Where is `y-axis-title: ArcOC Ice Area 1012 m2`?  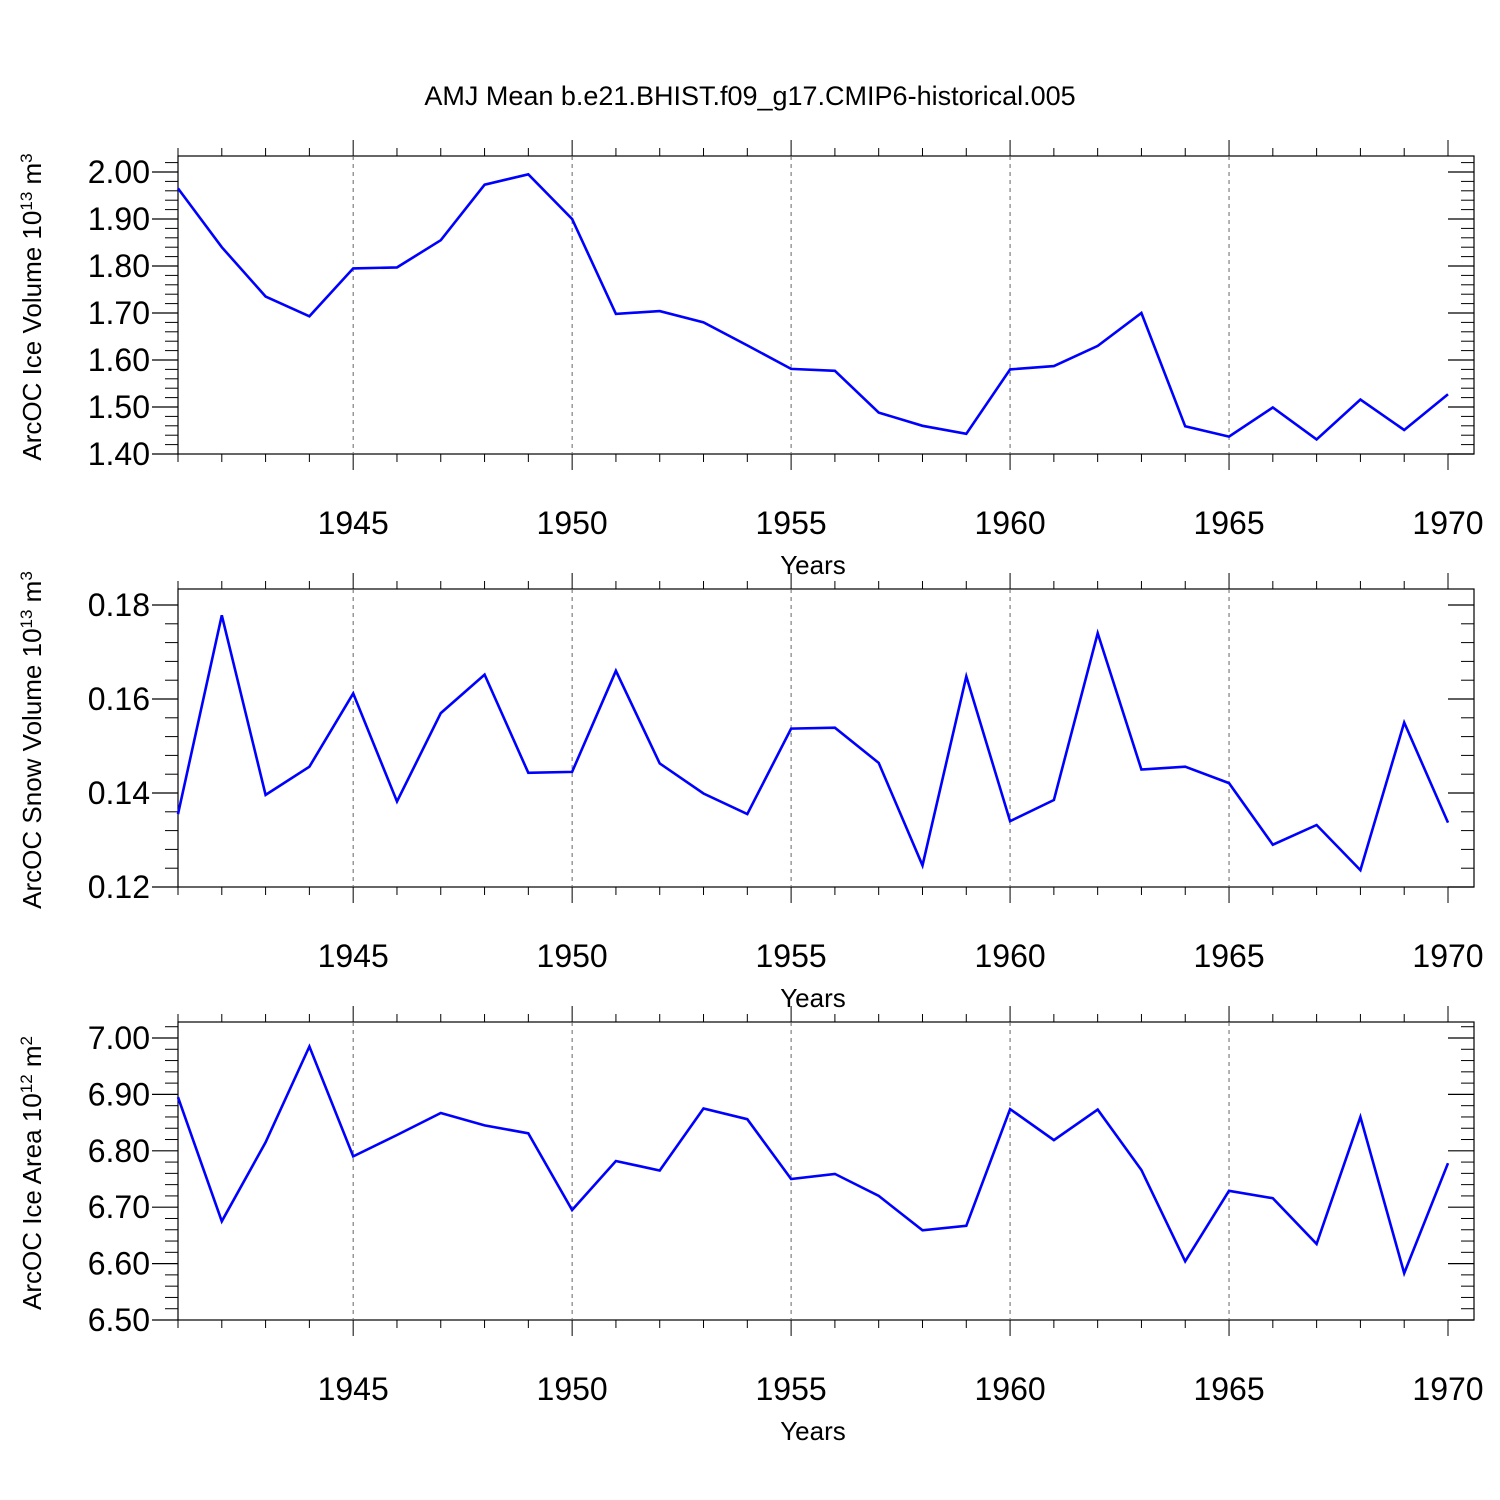
y-axis-title: ArcOC Ice Area 1012 m2 is located at coordinates (32, 1173).